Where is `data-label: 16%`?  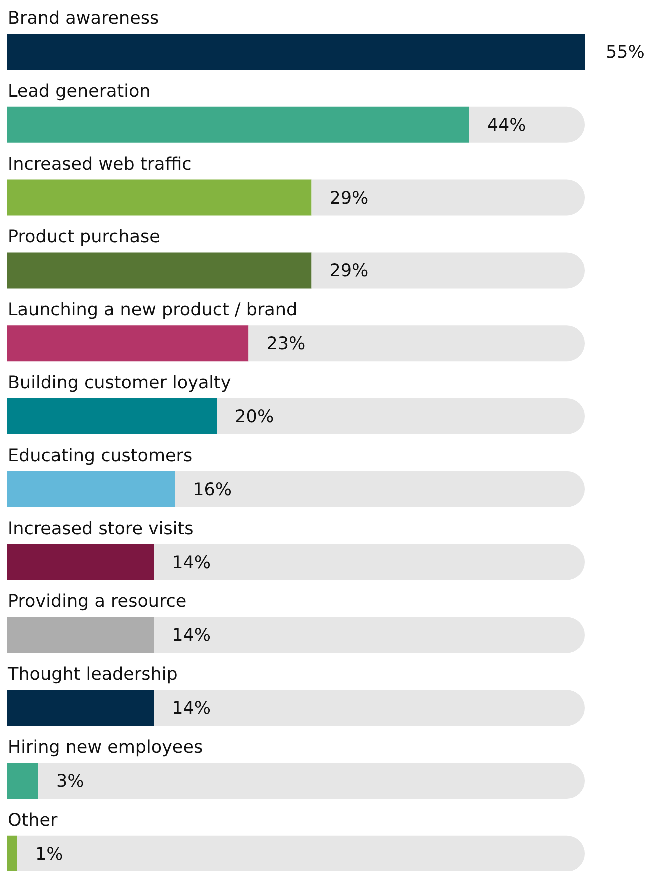
data-label: 16% is located at coordinates (212, 490).